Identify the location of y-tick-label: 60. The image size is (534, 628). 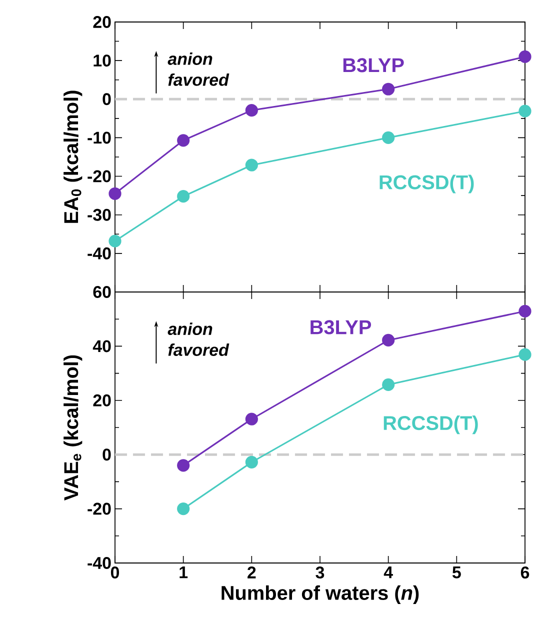
(102, 292).